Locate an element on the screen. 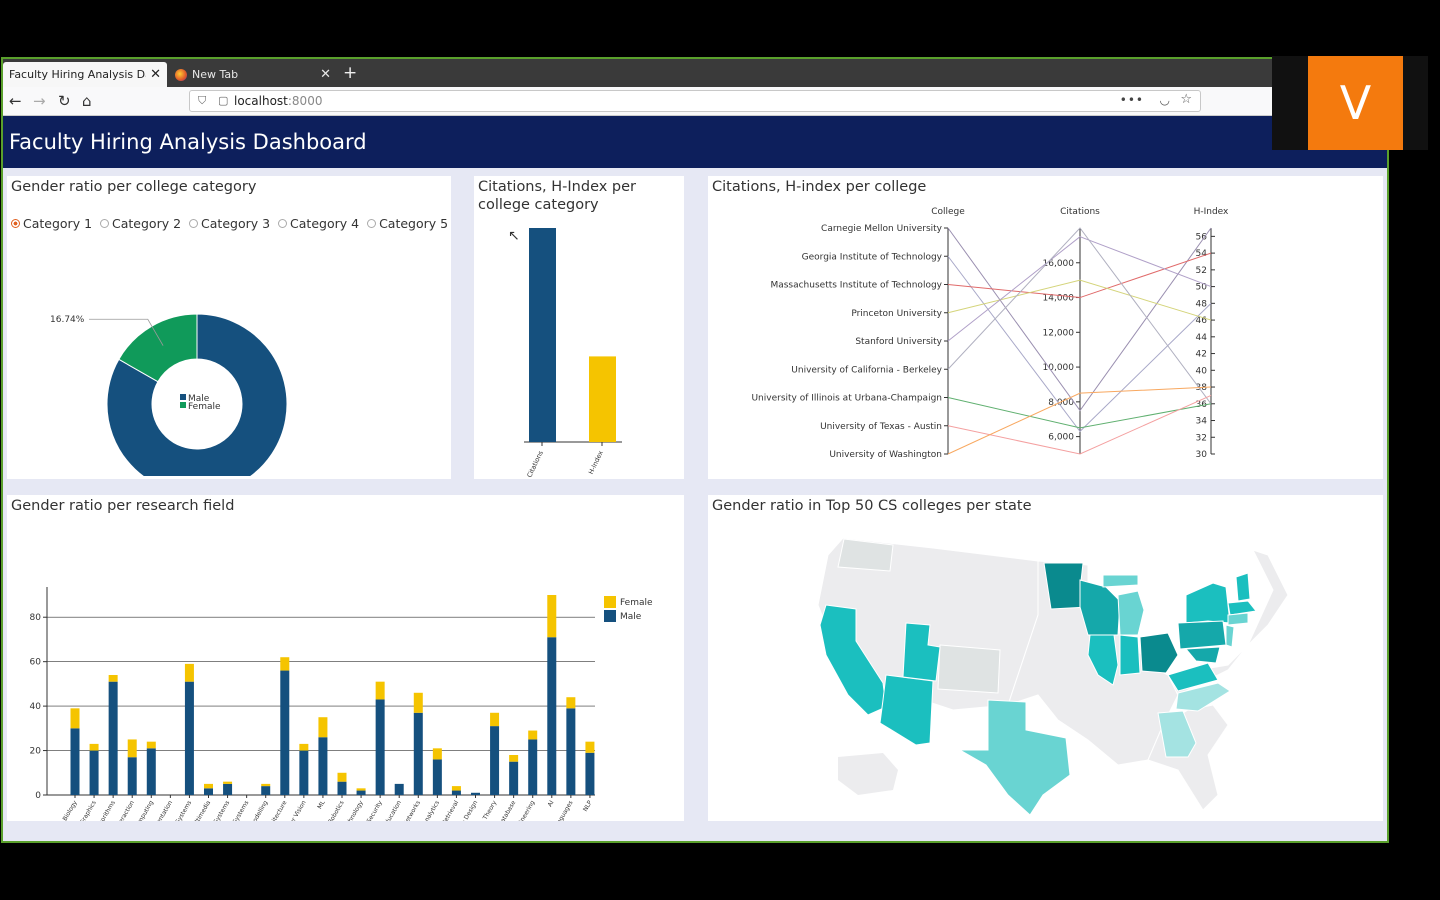  dashboard-header: Faculty Hiring Analysis Dashboard is located at coordinates (695, 142).